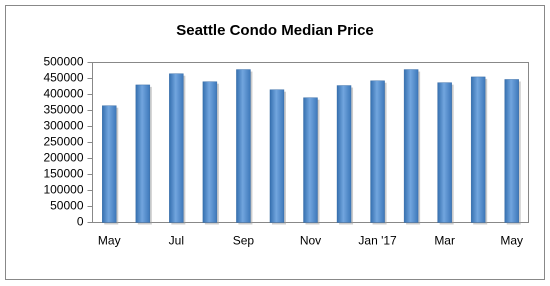 The width and height of the screenshot is (550, 286). Describe the element at coordinates (67, 206) in the screenshot. I see `y-tick-label: 50000` at that location.